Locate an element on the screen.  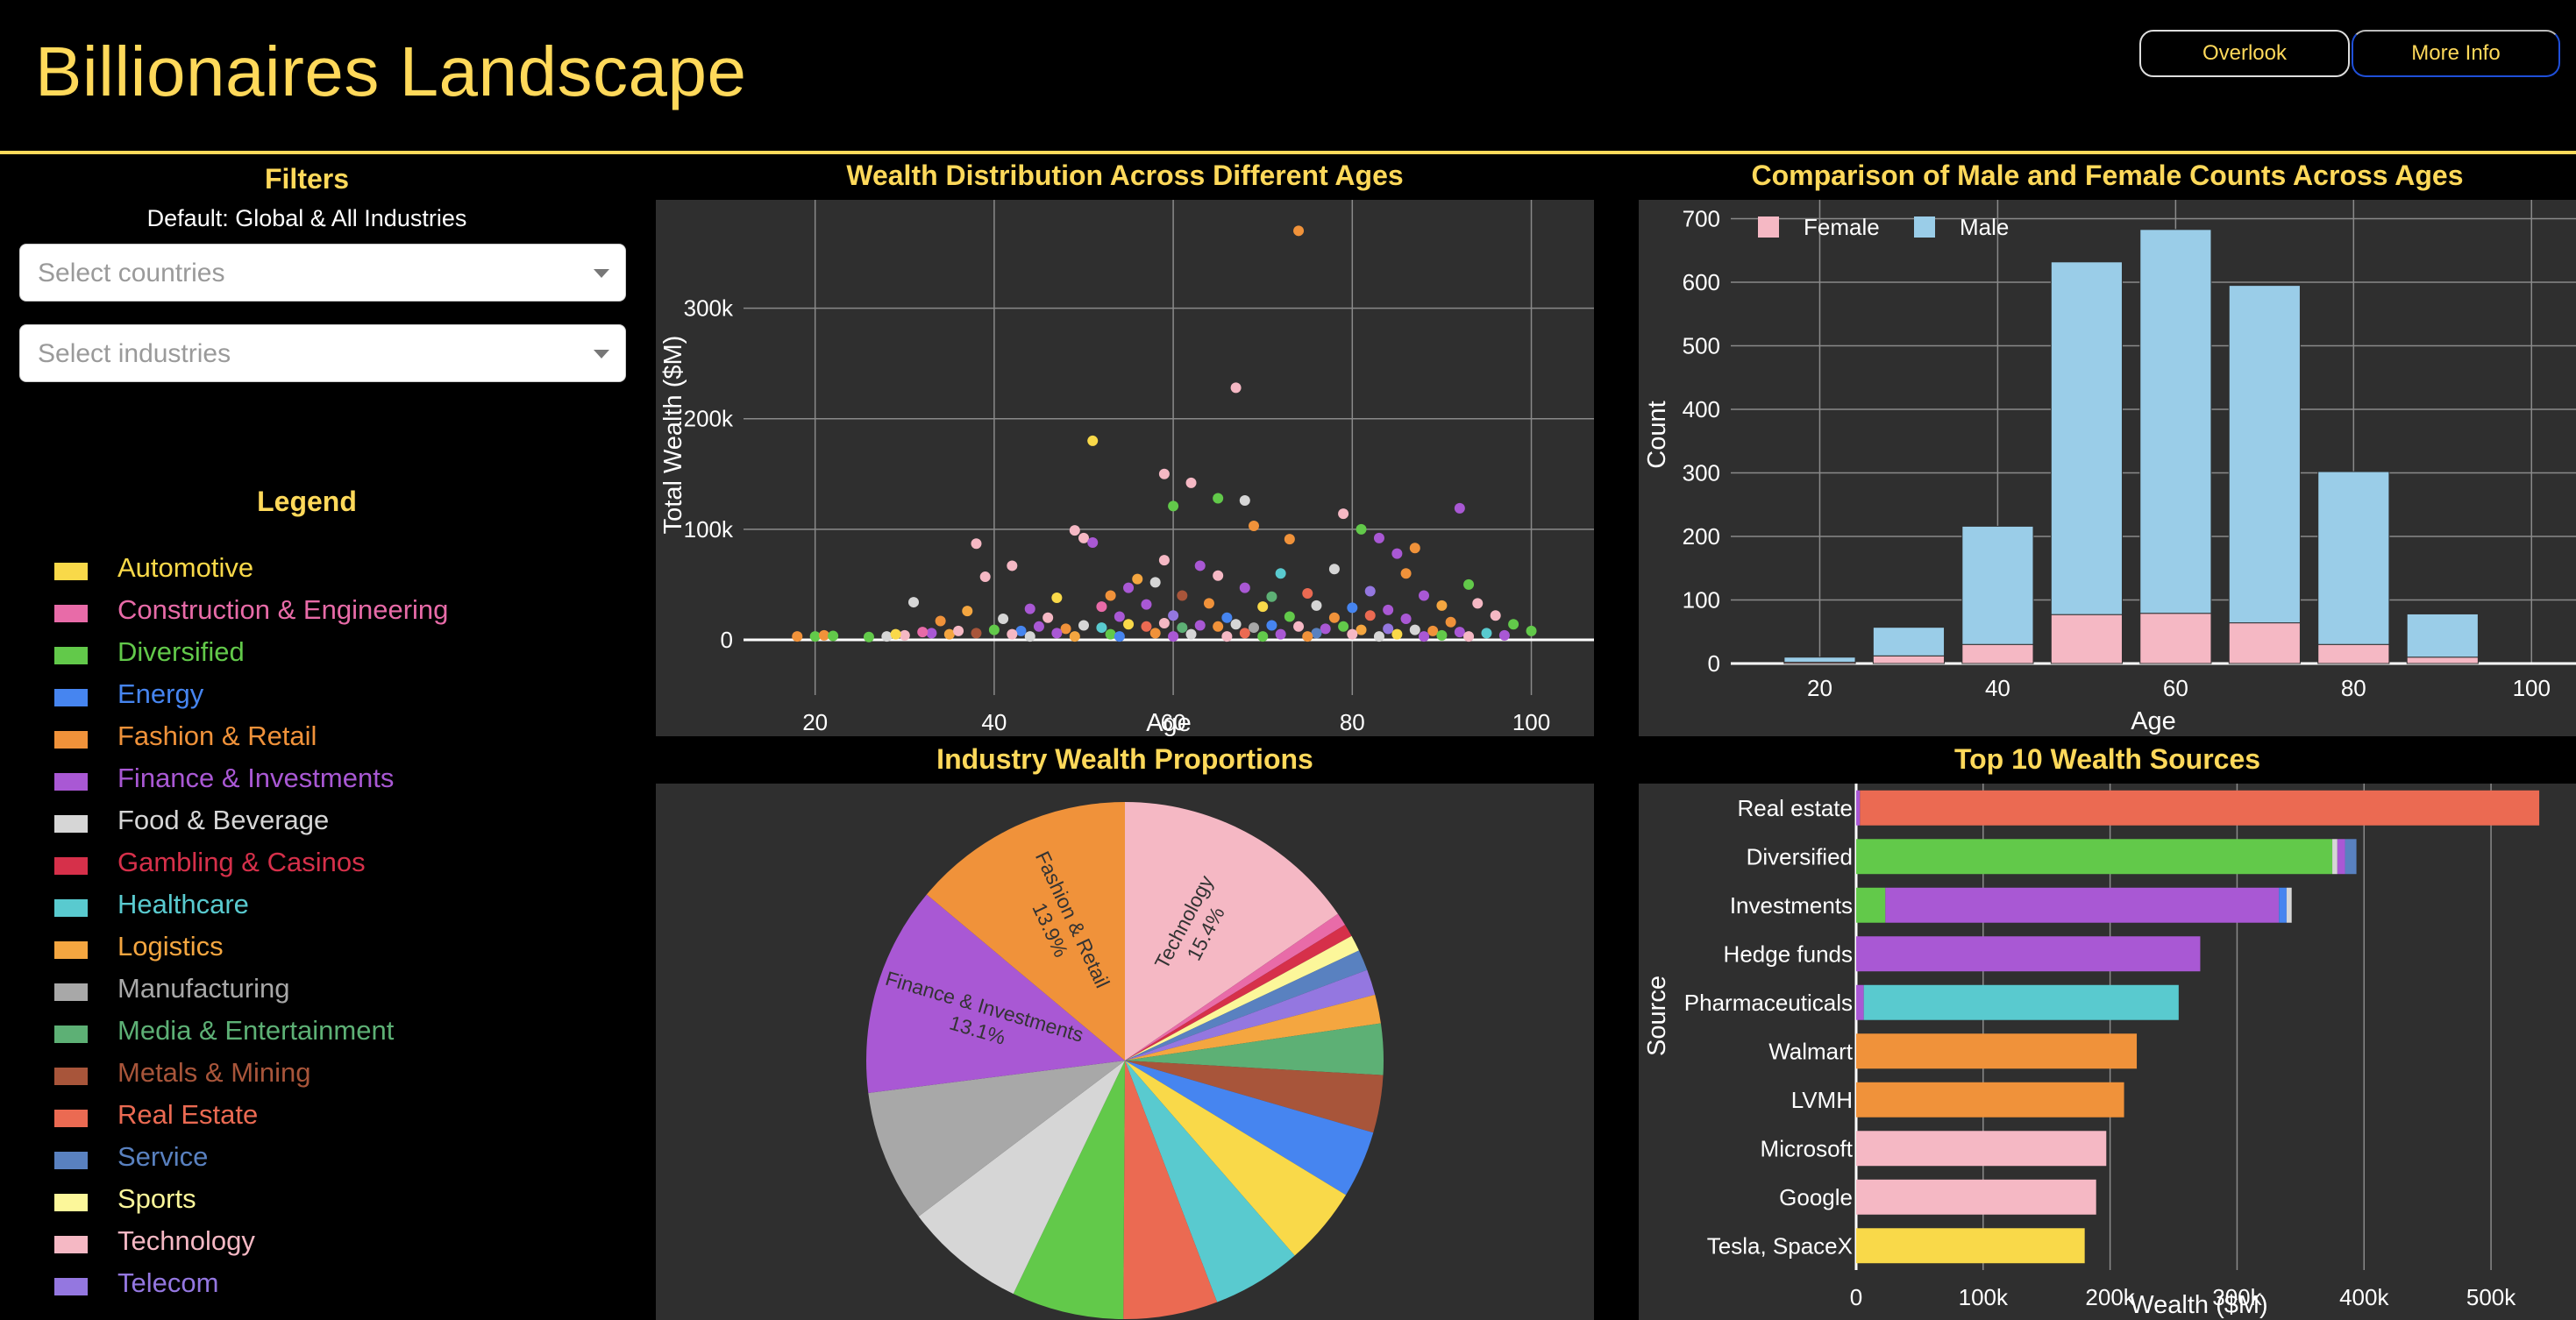
overlook-button: Overlook is located at coordinates (2244, 53).